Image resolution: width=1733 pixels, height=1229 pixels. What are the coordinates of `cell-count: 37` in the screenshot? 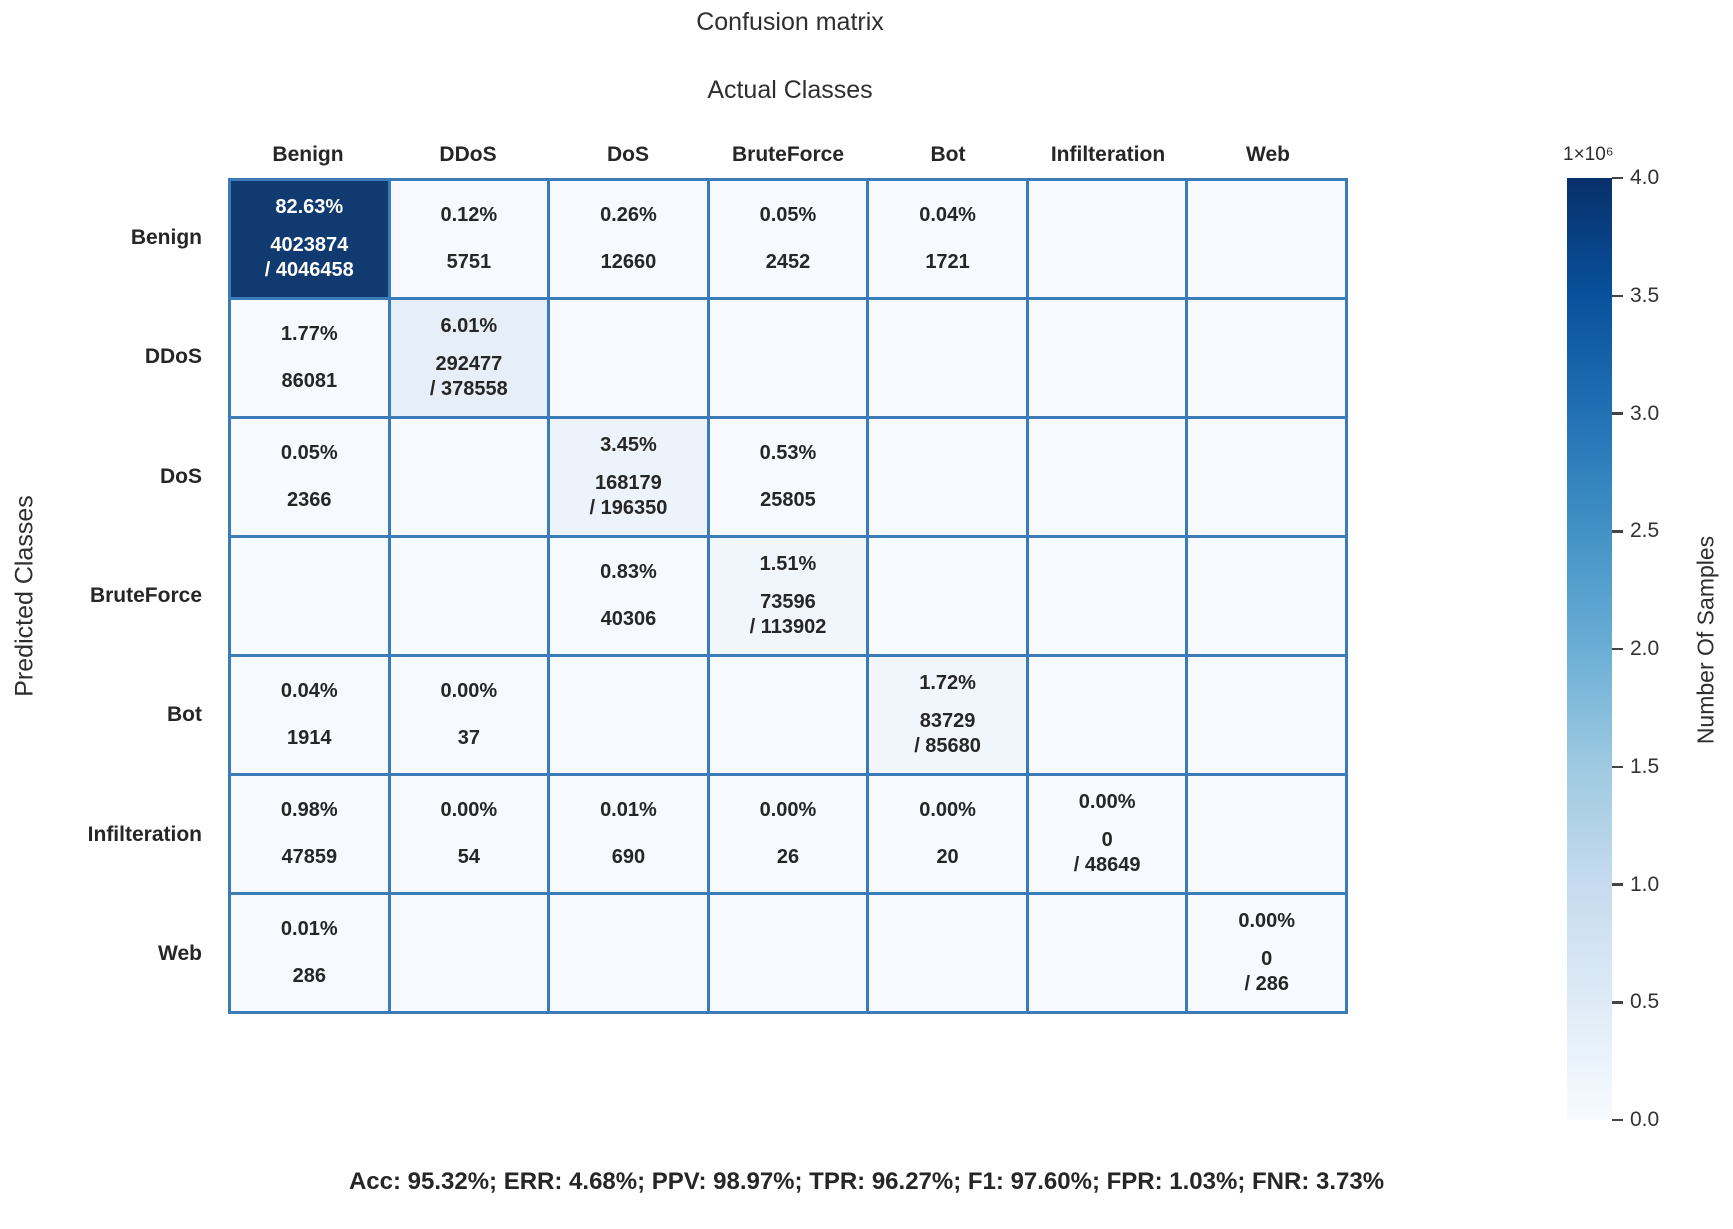 It's located at (469, 738).